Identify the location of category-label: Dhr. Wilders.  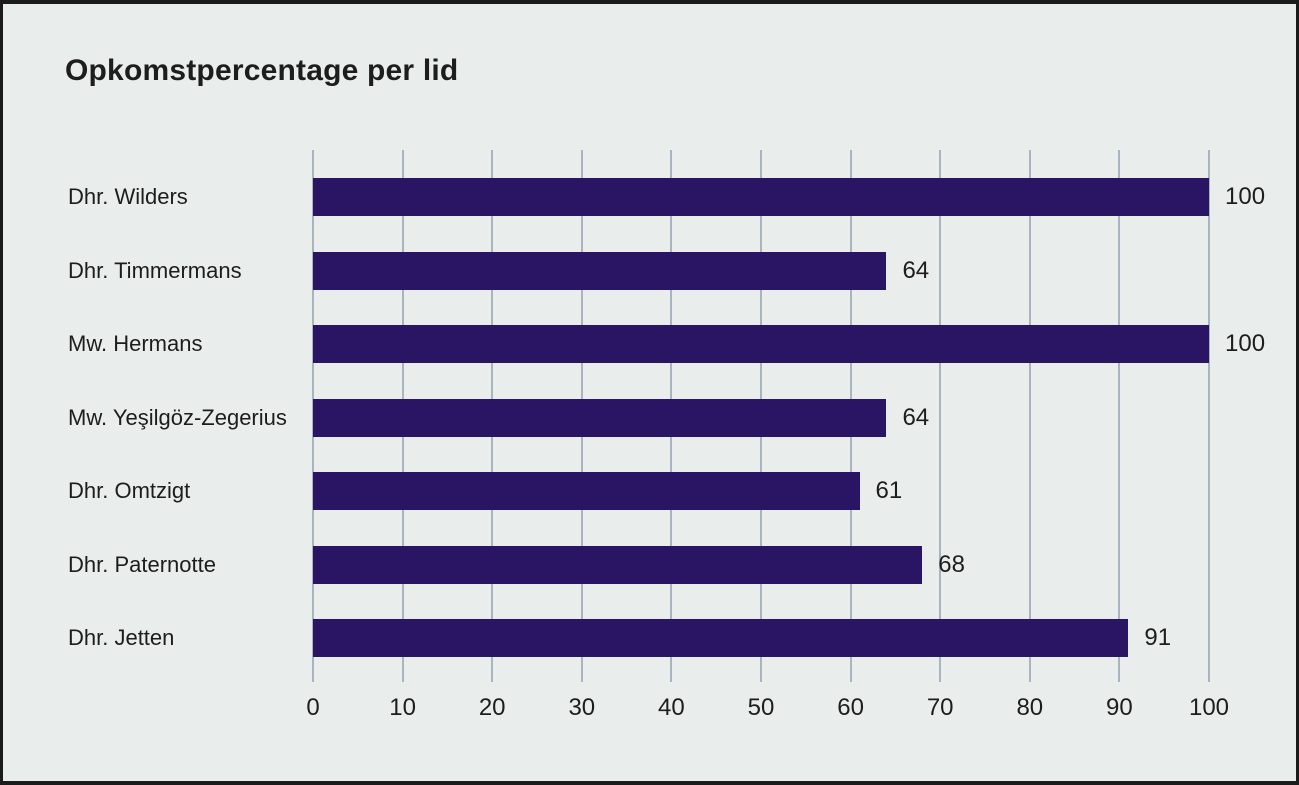
(128, 196).